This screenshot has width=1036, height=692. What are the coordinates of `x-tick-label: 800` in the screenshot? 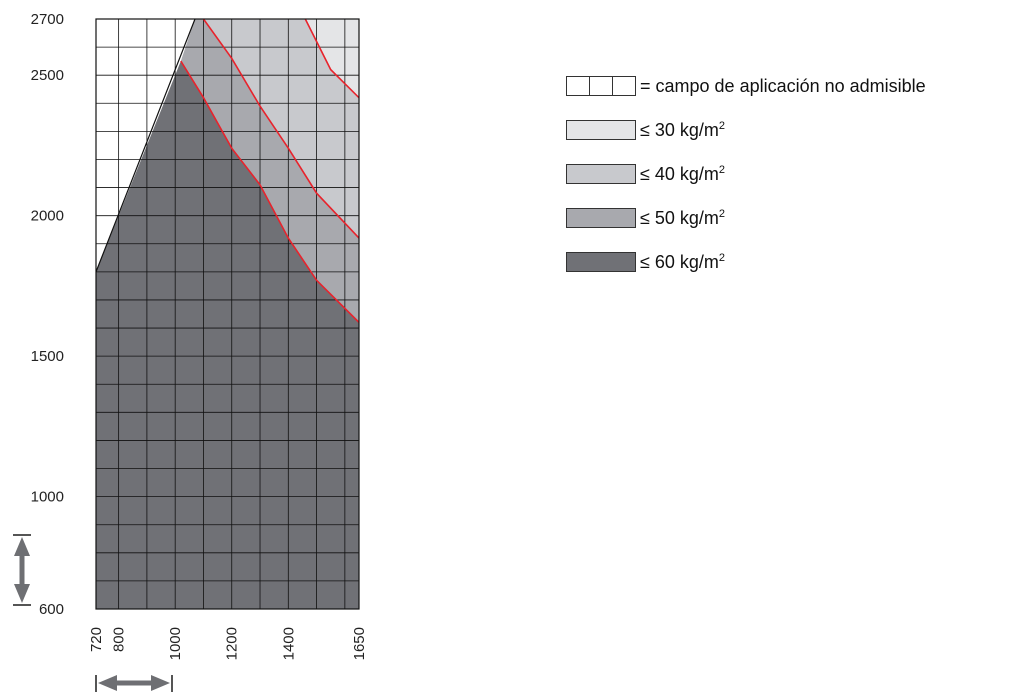 It's located at (119, 639).